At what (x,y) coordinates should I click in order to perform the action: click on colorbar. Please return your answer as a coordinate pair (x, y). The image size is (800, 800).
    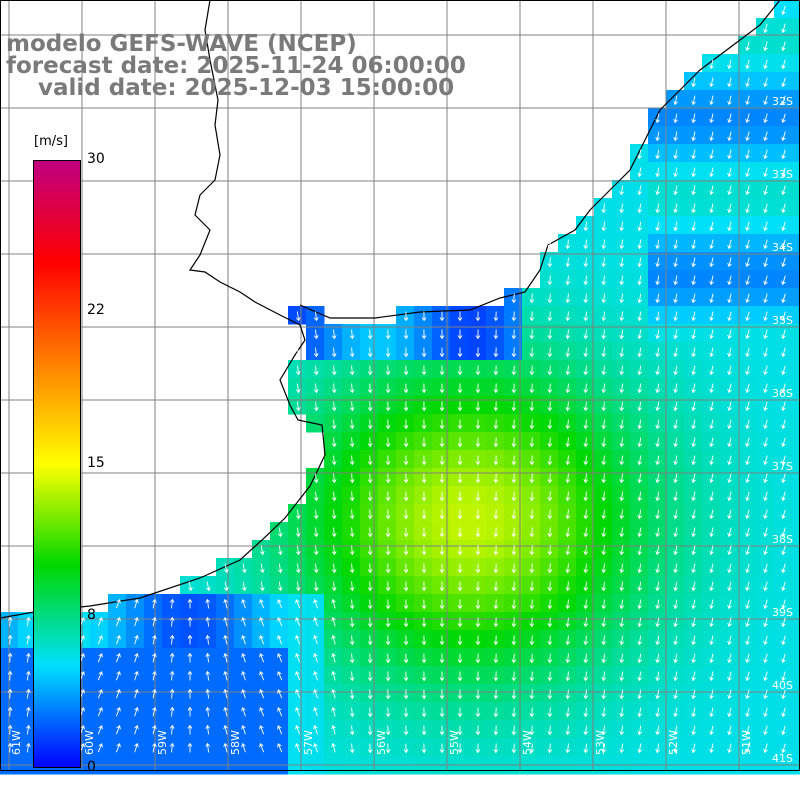
    Looking at the image, I should click on (57, 464).